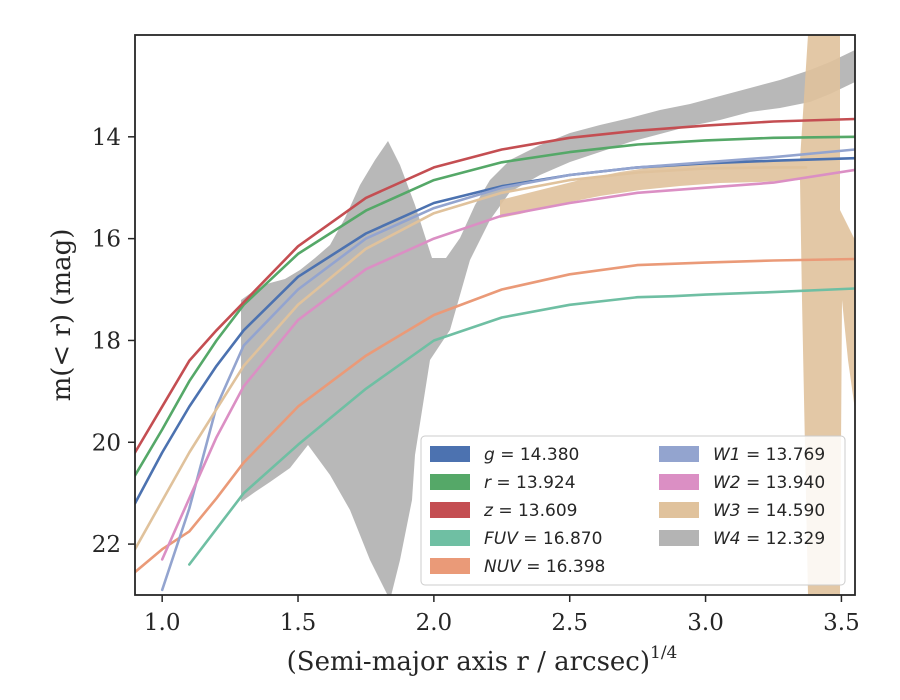 The height and width of the screenshot is (700, 900). What do you see at coordinates (450, 510) in the screenshot?
I see `legend-swatch-z` at bounding box center [450, 510].